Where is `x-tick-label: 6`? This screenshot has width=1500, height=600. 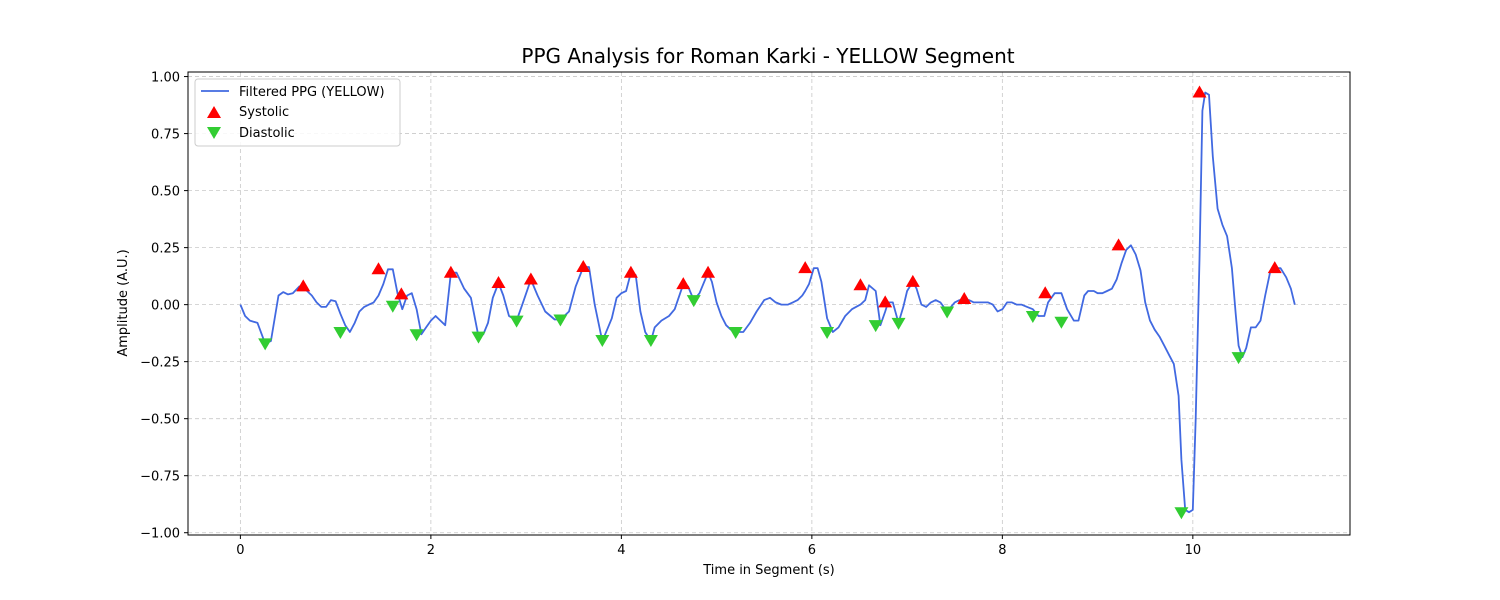 x-tick-label: 6 is located at coordinates (812, 550).